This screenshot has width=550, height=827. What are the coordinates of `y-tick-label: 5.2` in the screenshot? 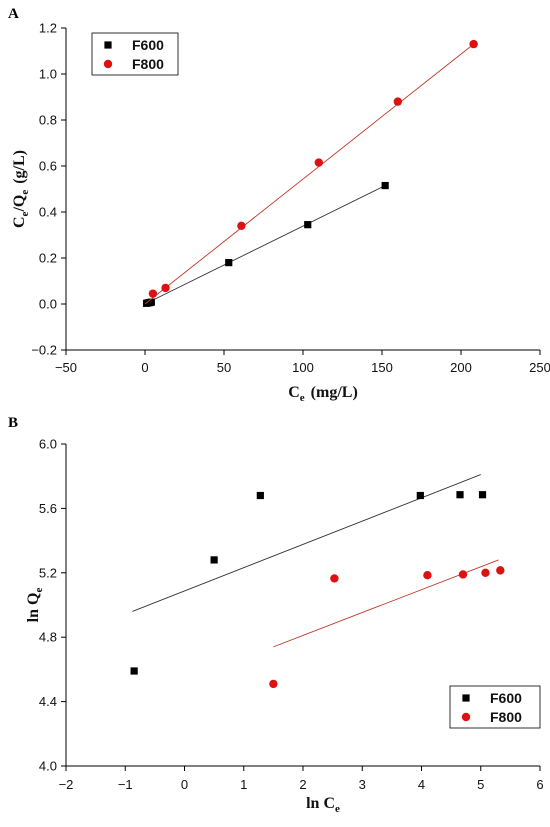 It's located at (48, 572).